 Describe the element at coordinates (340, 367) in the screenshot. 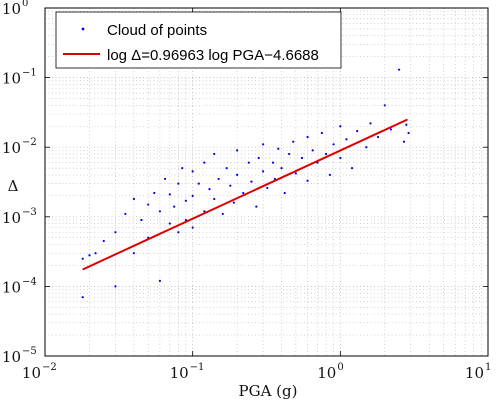

I see `x-tick-exponent: 0` at that location.